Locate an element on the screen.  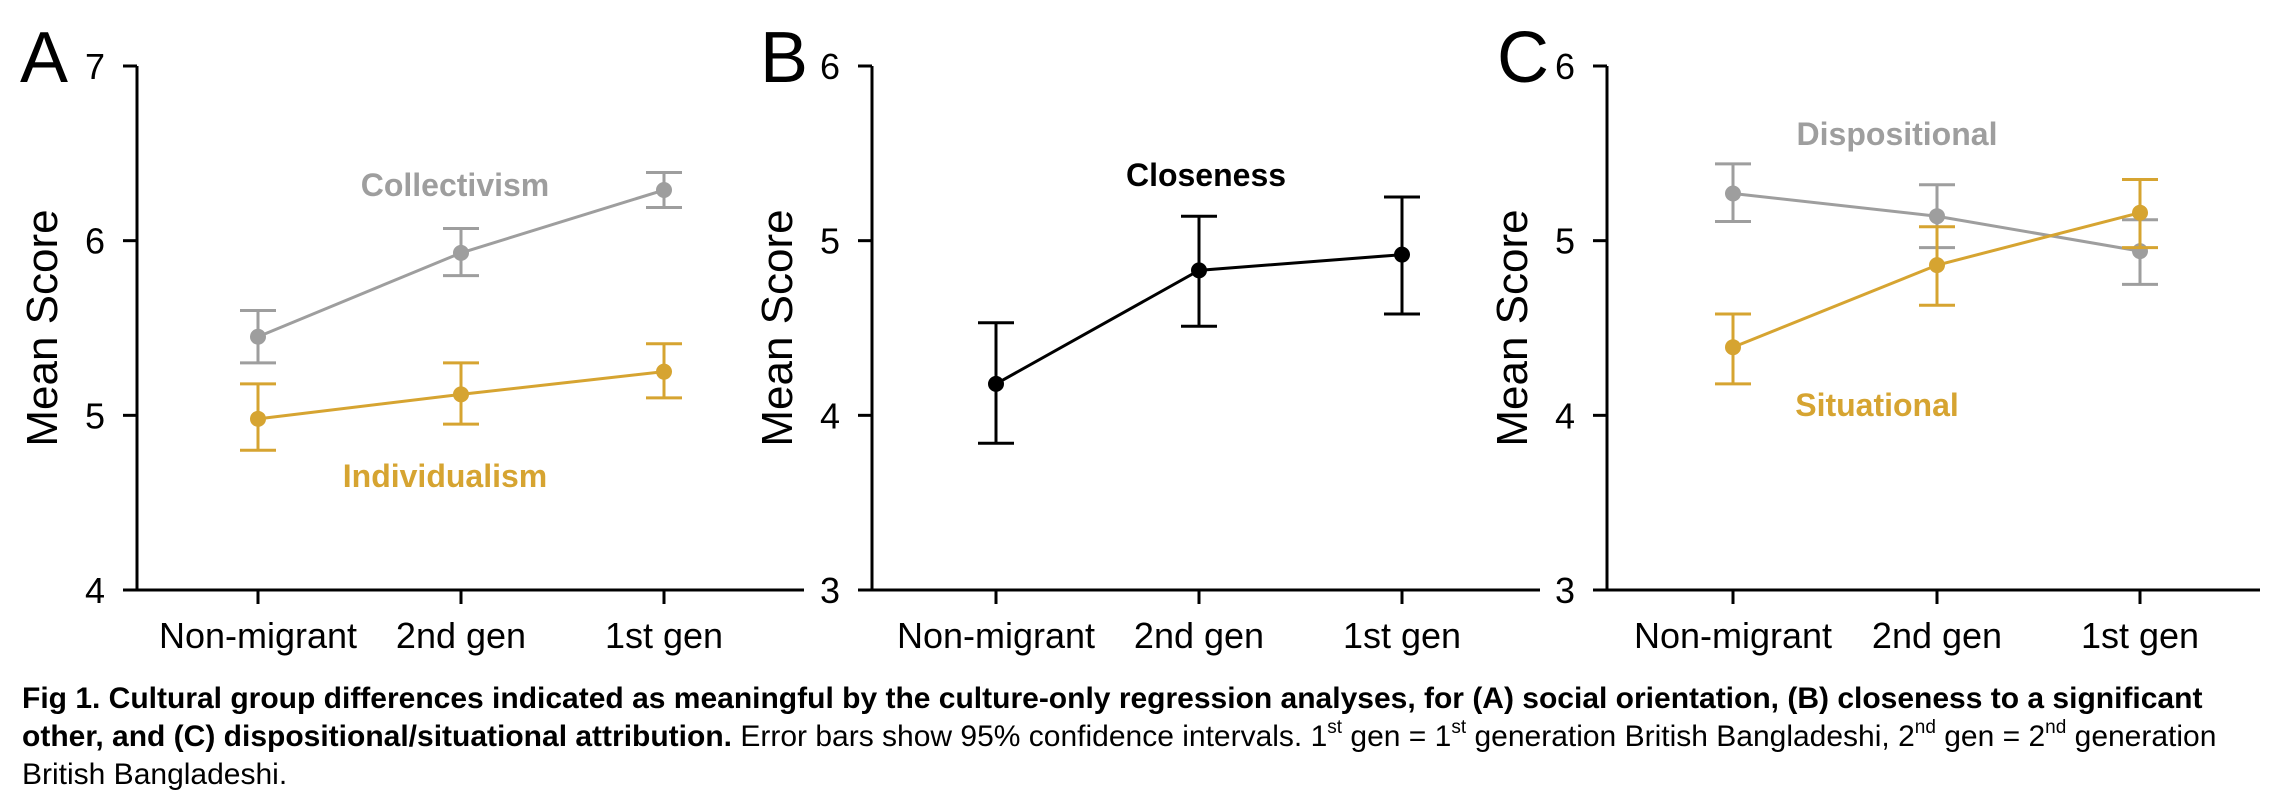
panel-letter: A is located at coordinates (44, 58).